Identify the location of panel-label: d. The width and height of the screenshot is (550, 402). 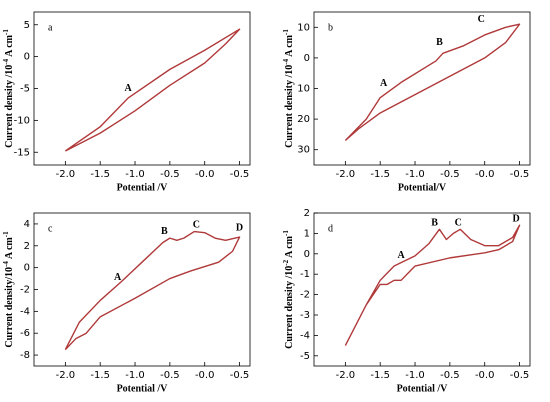
(330, 228).